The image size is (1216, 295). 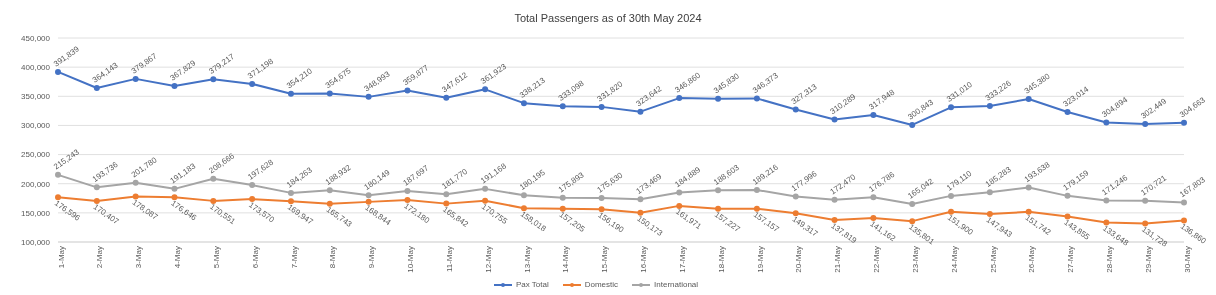 What do you see at coordinates (799, 259) in the screenshot?
I see `x-tick-label: 20-May` at bounding box center [799, 259].